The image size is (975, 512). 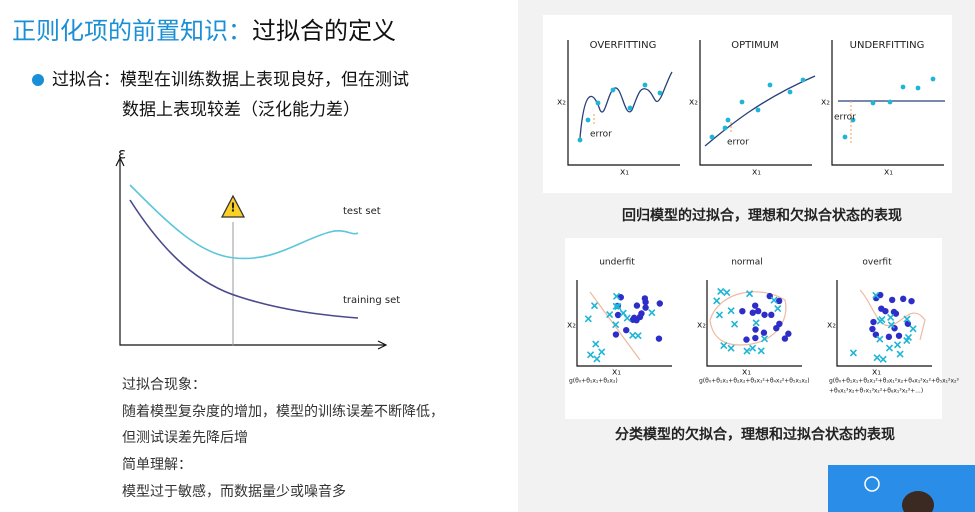 I want to click on error-diagram: ε ! test set training set, so click(x=257, y=247).